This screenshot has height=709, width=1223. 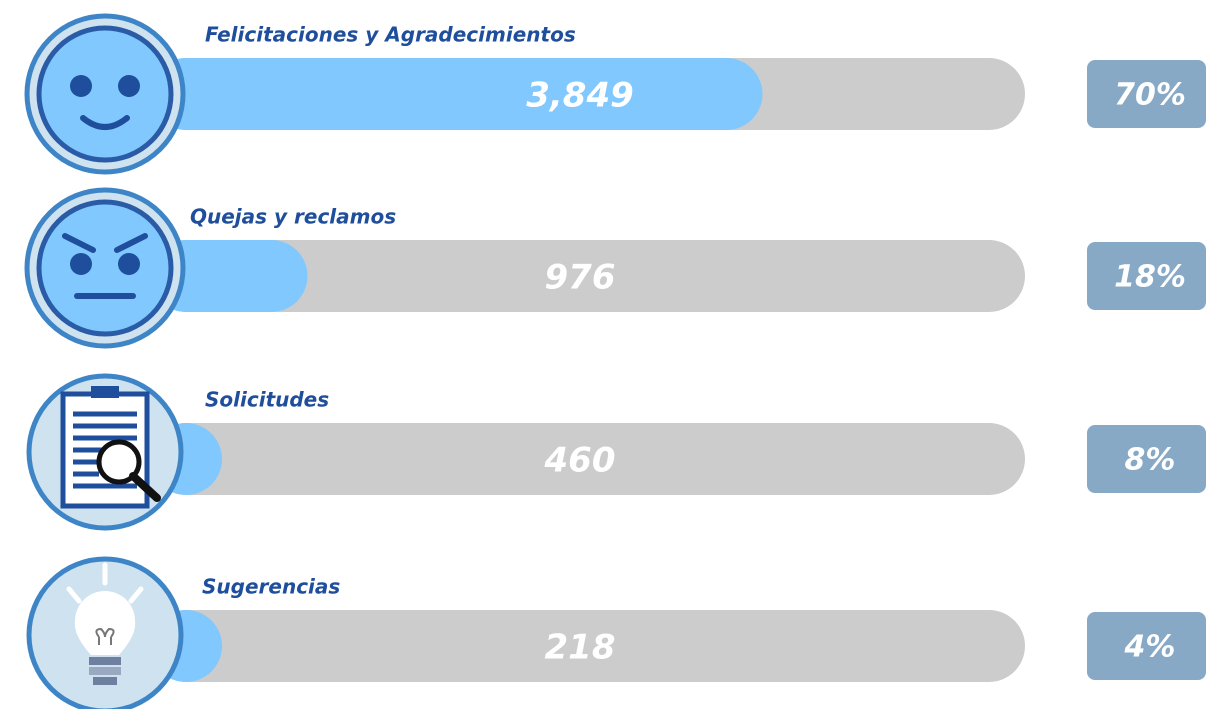 I want to click on count-label: 976, so click(x=580, y=278).